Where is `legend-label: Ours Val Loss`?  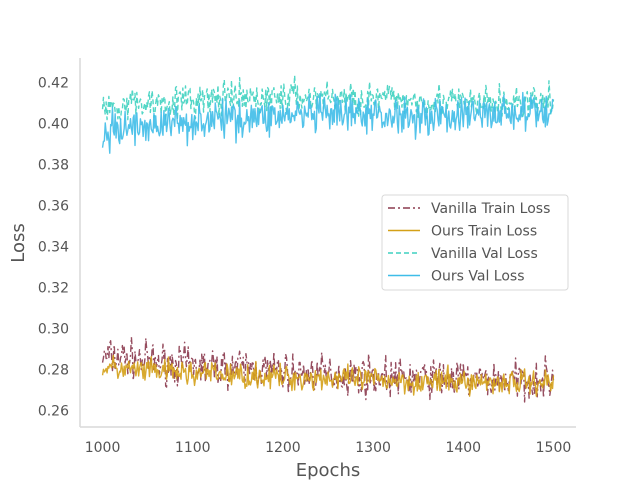 legend-label: Ours Val Loss is located at coordinates (478, 277).